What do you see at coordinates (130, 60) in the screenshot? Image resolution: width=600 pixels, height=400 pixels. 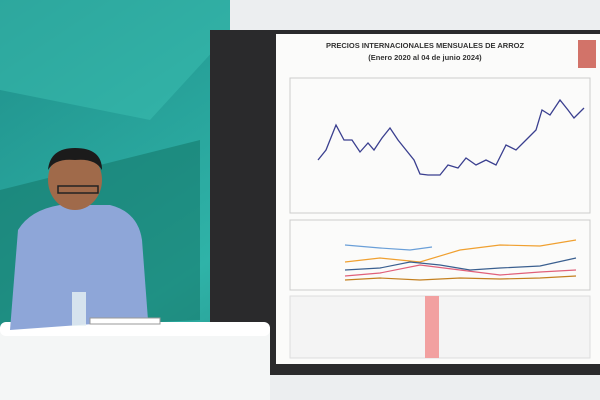 I see `light-panel` at bounding box center [130, 60].